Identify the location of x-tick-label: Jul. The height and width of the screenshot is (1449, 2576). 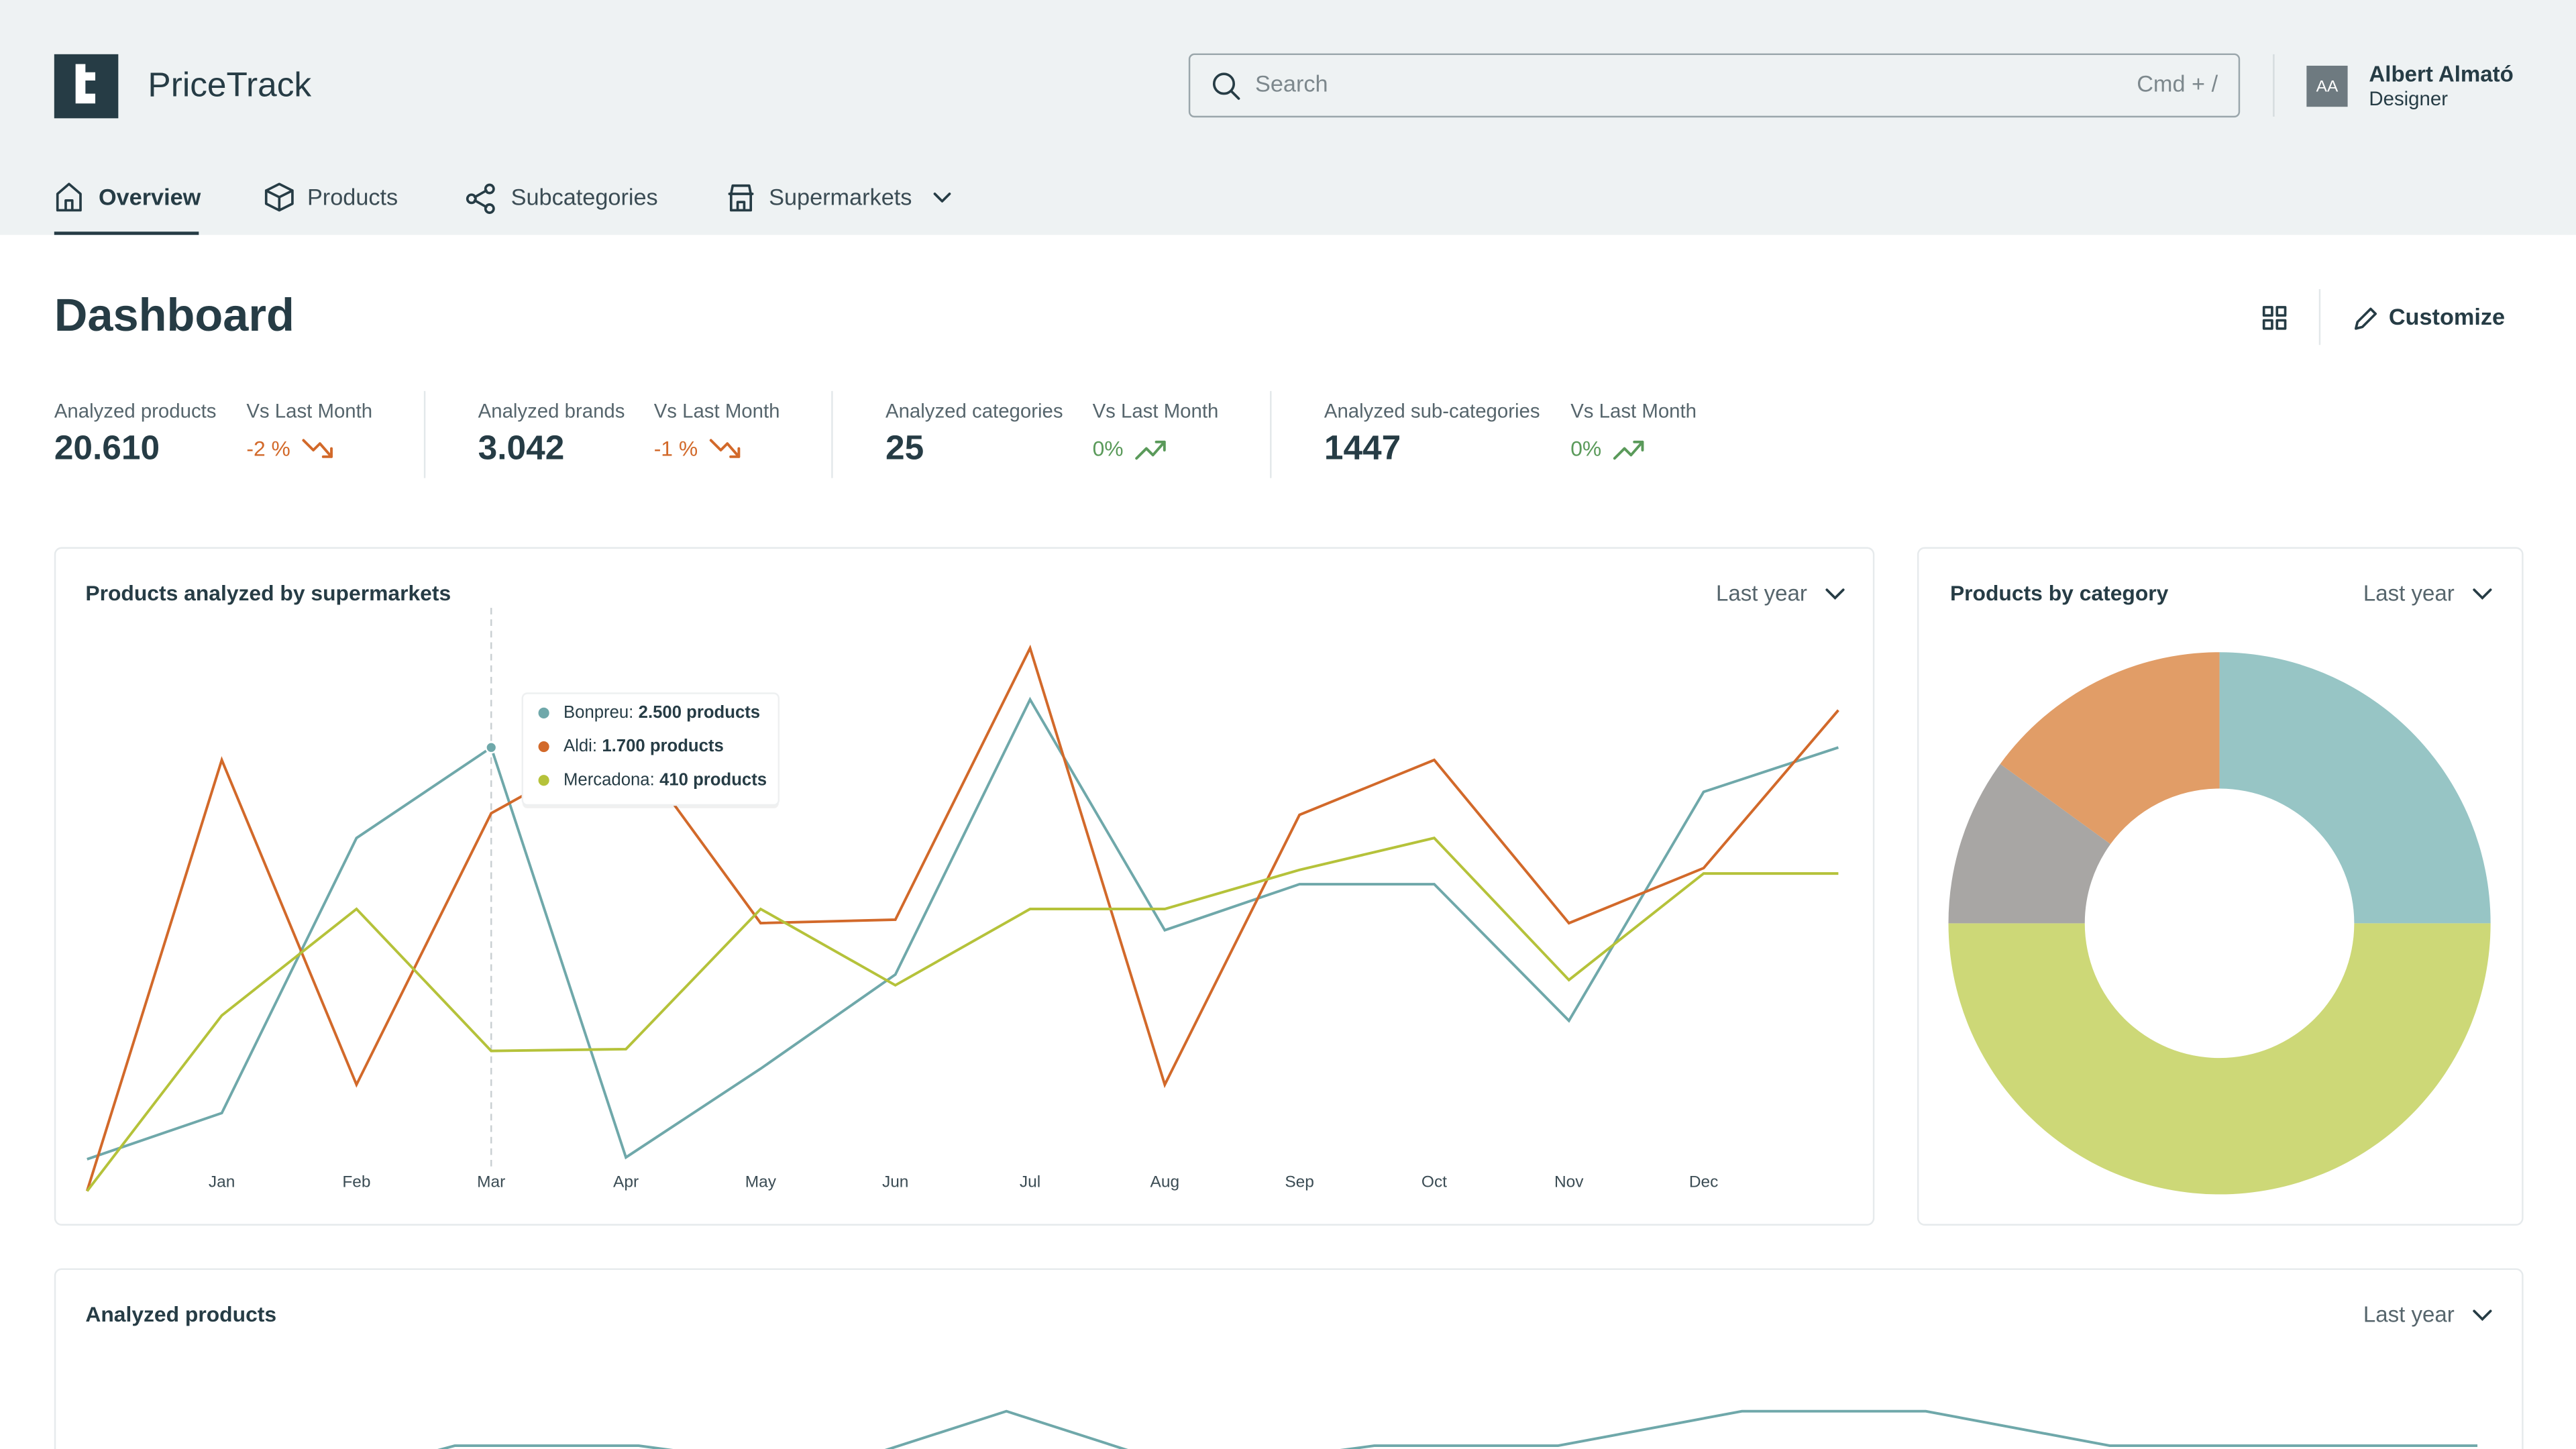
(1030, 1182).